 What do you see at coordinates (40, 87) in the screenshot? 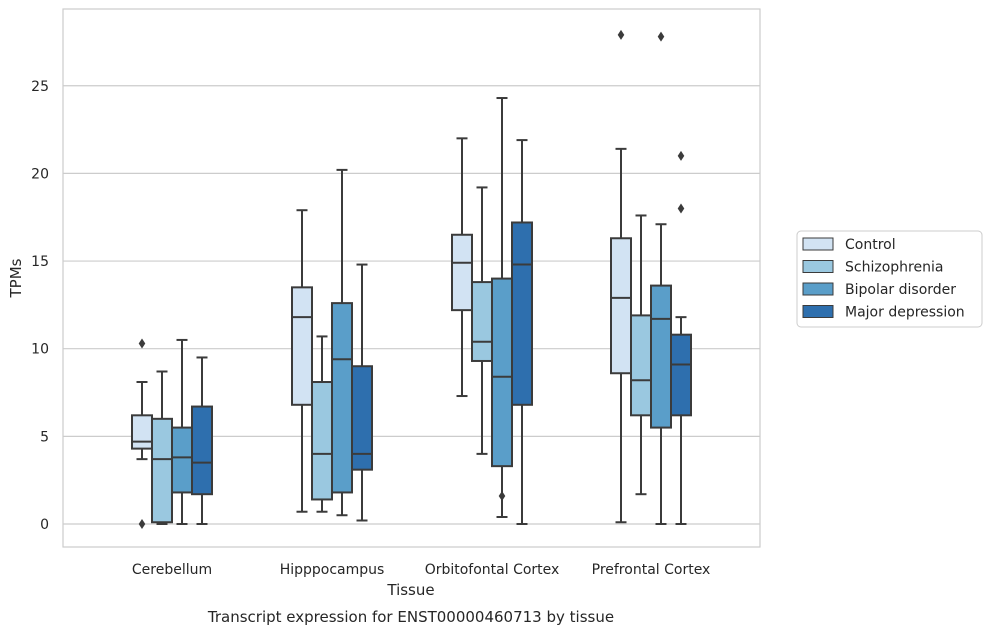
I see `y-tick-label: 25` at bounding box center [40, 87].